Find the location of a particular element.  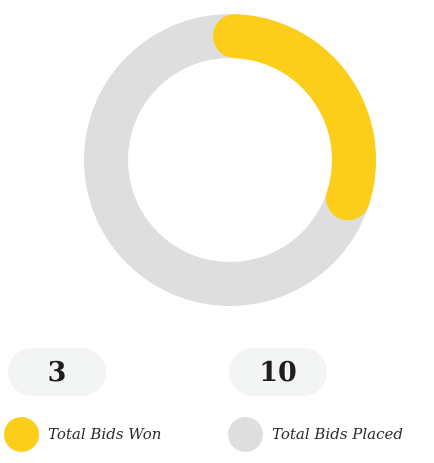

bids-placed-count-pill: 10 is located at coordinates (278, 372).